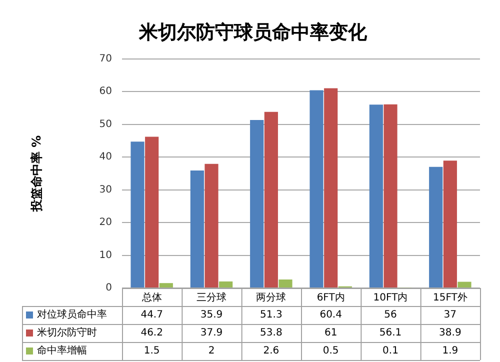  Describe the element at coordinates (450, 298) in the screenshot. I see `x-tick-label: 15FT外` at that location.